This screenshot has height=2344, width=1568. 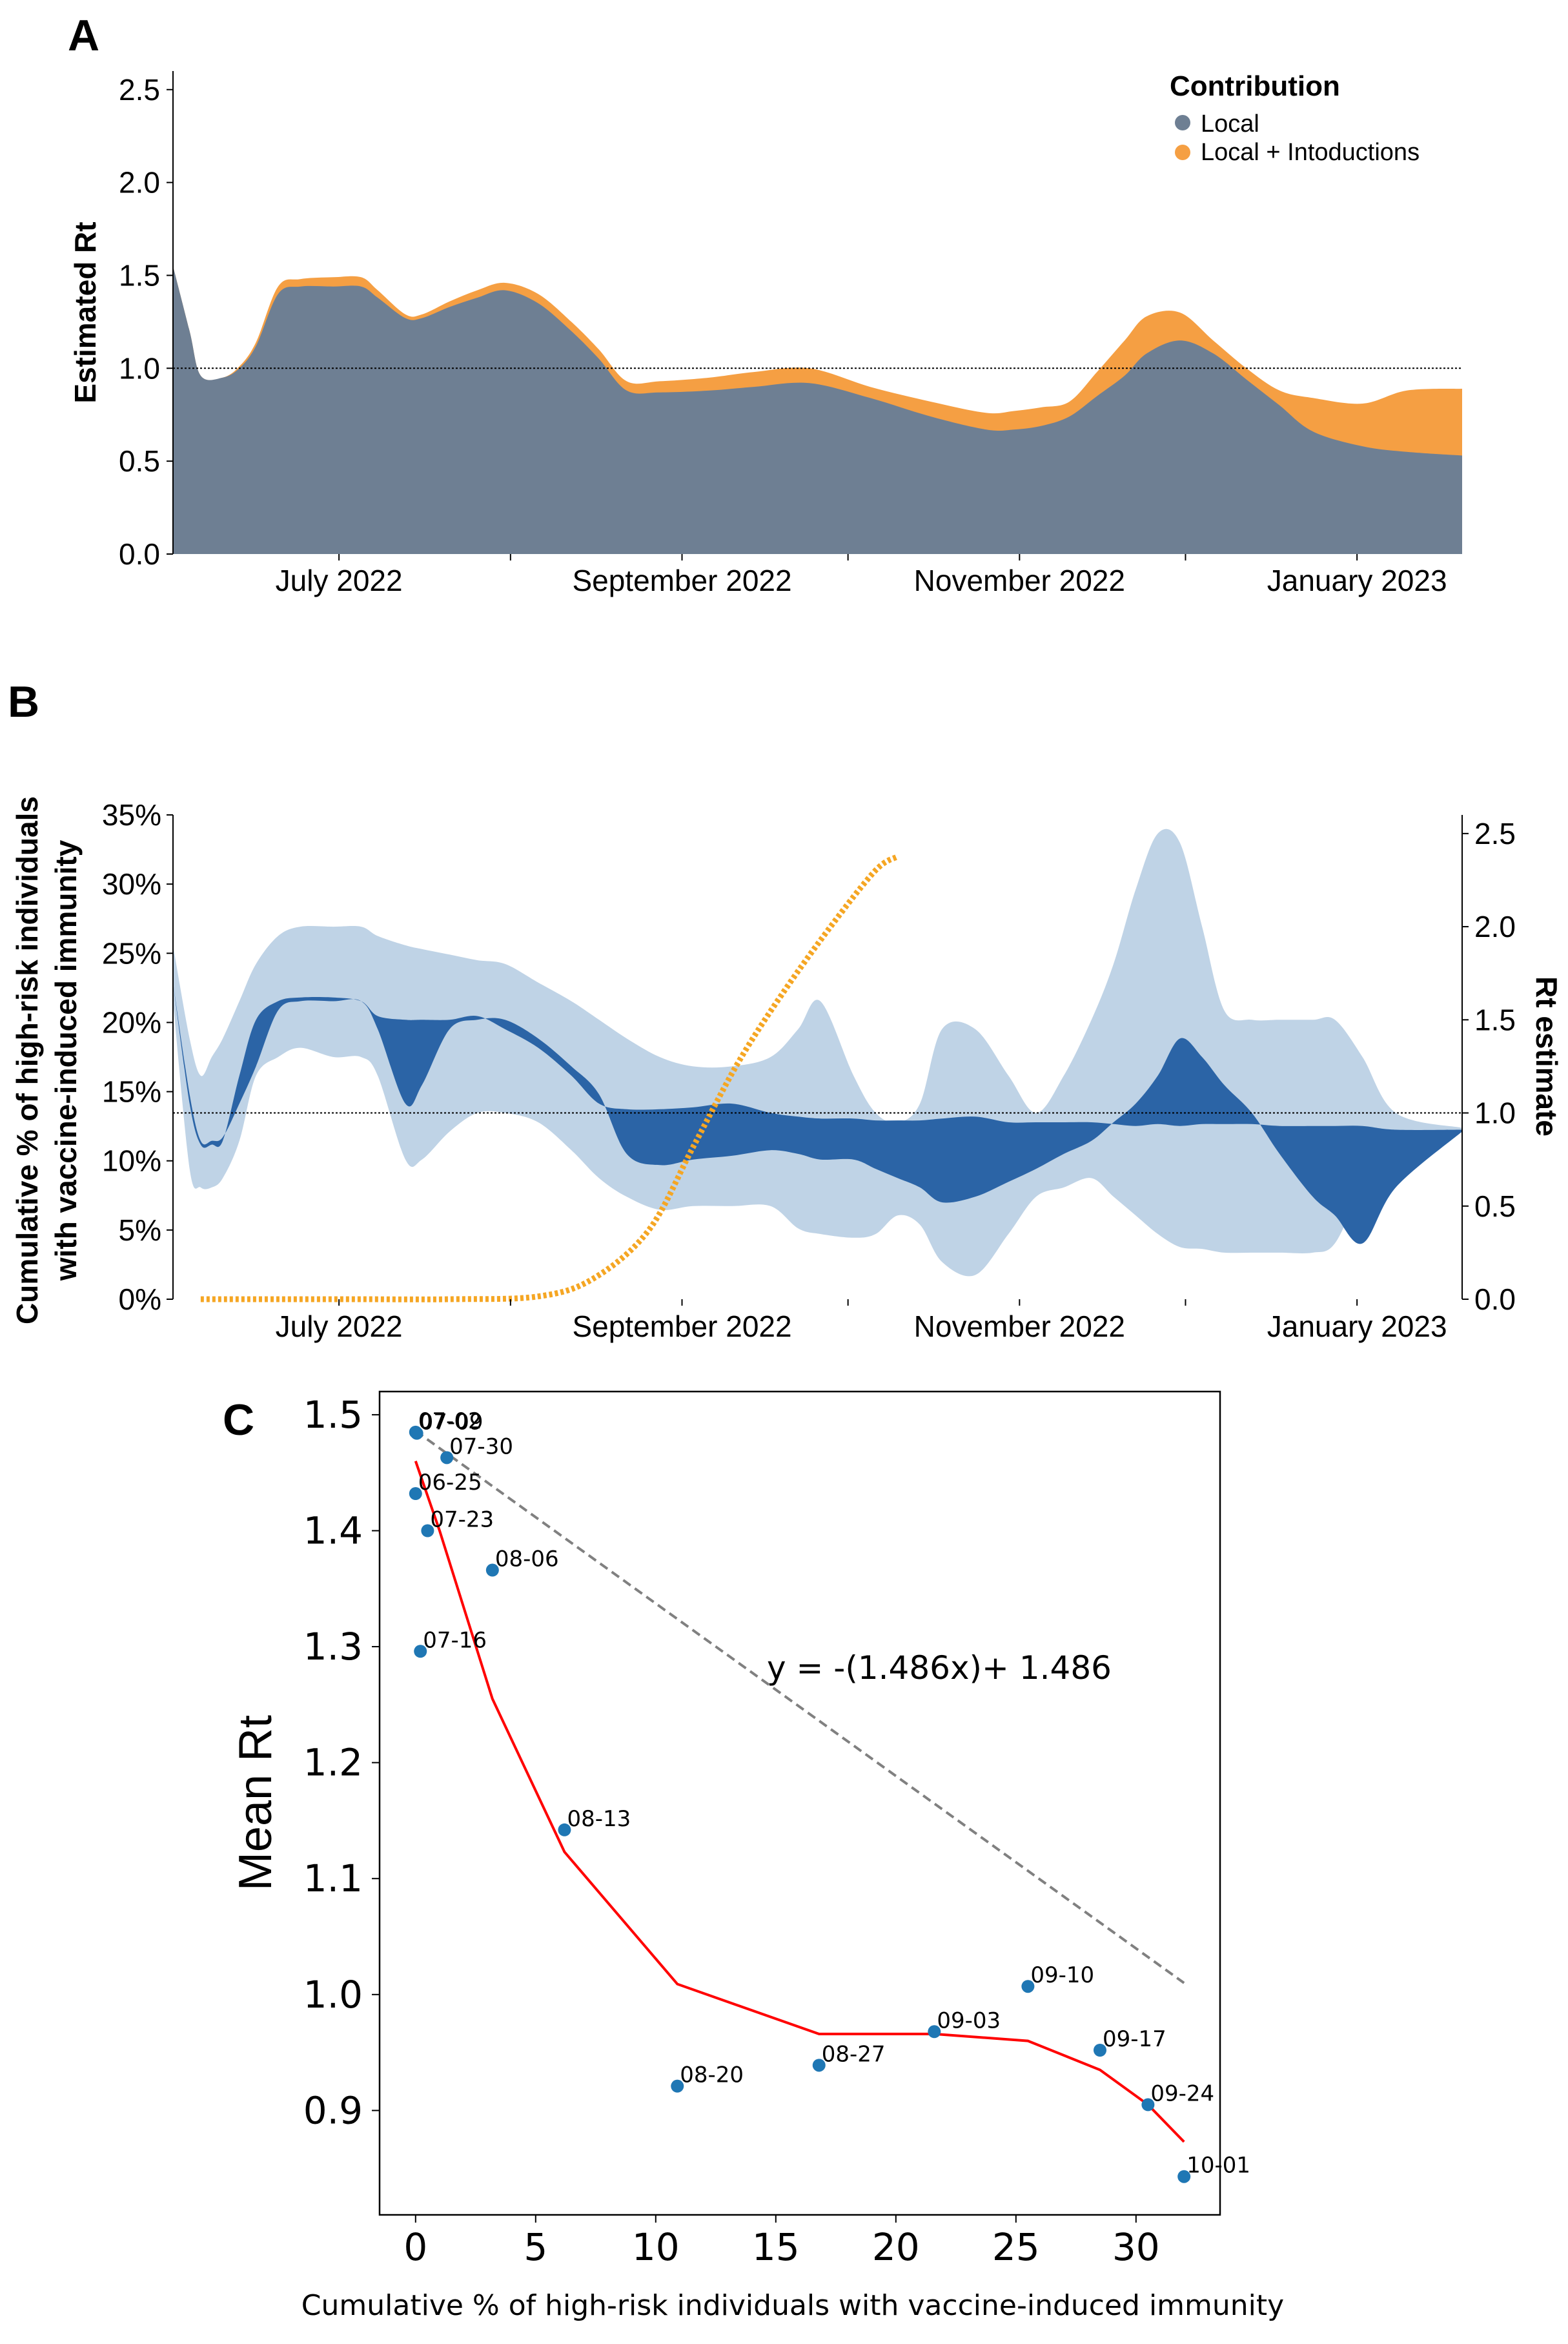 What do you see at coordinates (333, 1763) in the screenshot?
I see `y-tick-label: 1.2` at bounding box center [333, 1763].